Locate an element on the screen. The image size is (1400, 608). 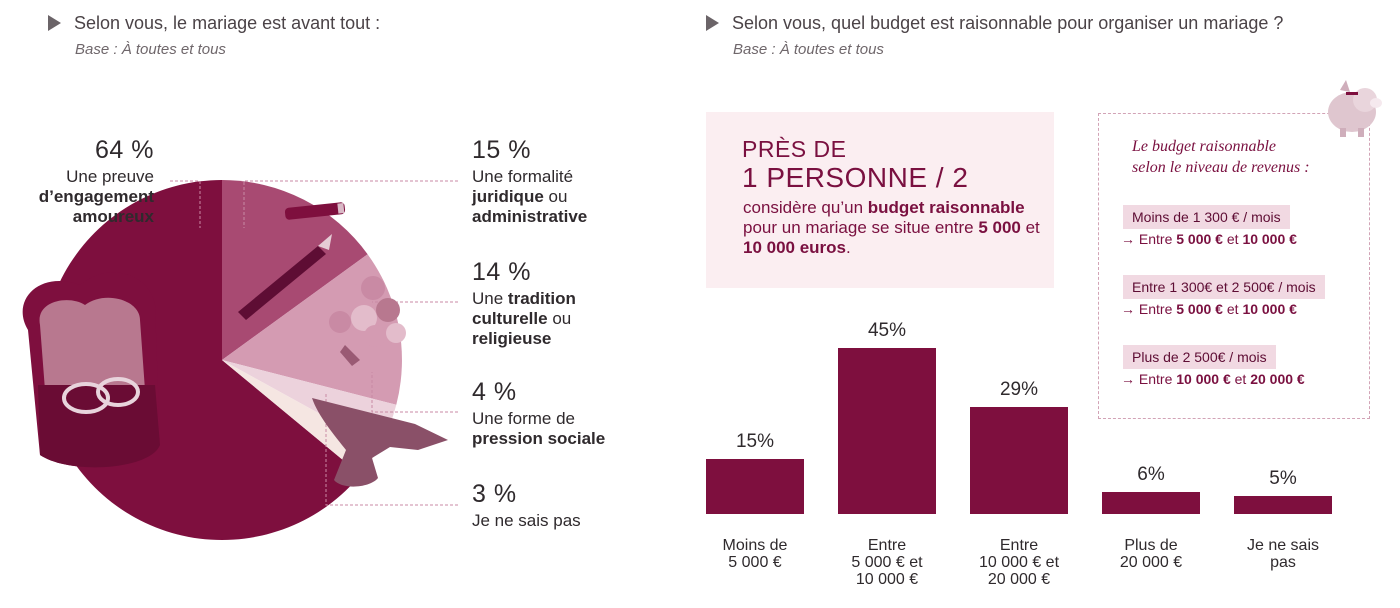
bar-category-line: 10 000 € et is located at coordinates (1019, 562).